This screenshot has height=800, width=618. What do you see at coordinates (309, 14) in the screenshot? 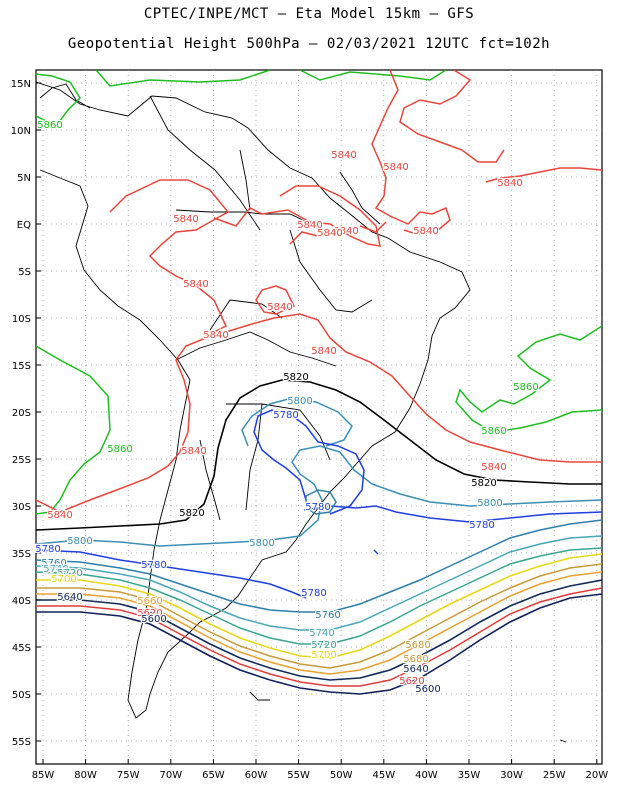
I see `title-line-1: CPTEC/INPE/MCT – Eta Model 15km – GFS` at bounding box center [309, 14].